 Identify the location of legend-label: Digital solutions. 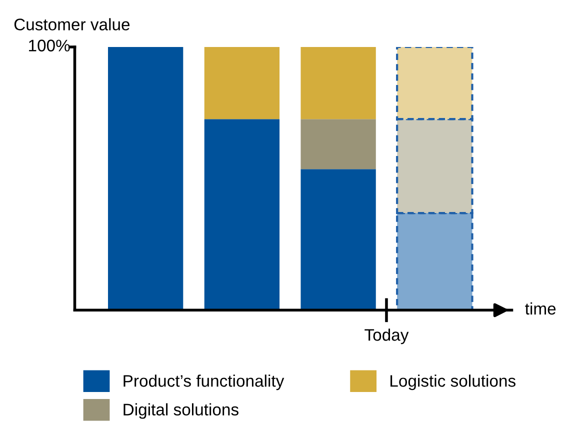
(181, 411).